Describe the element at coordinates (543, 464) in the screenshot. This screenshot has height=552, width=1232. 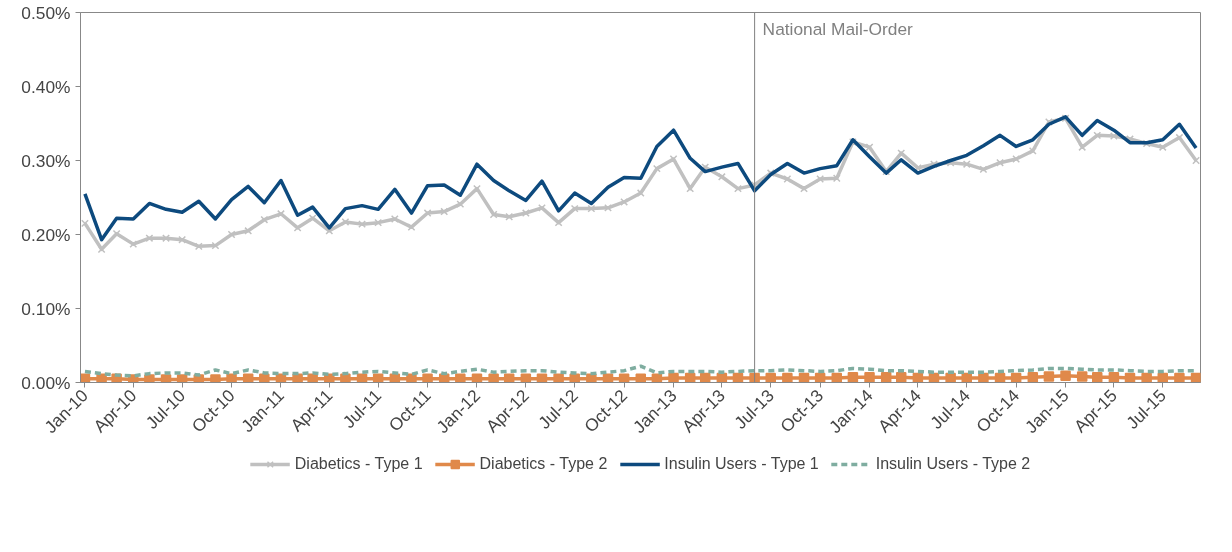
I see `legend-label: Diabetics - Type 2` at that location.